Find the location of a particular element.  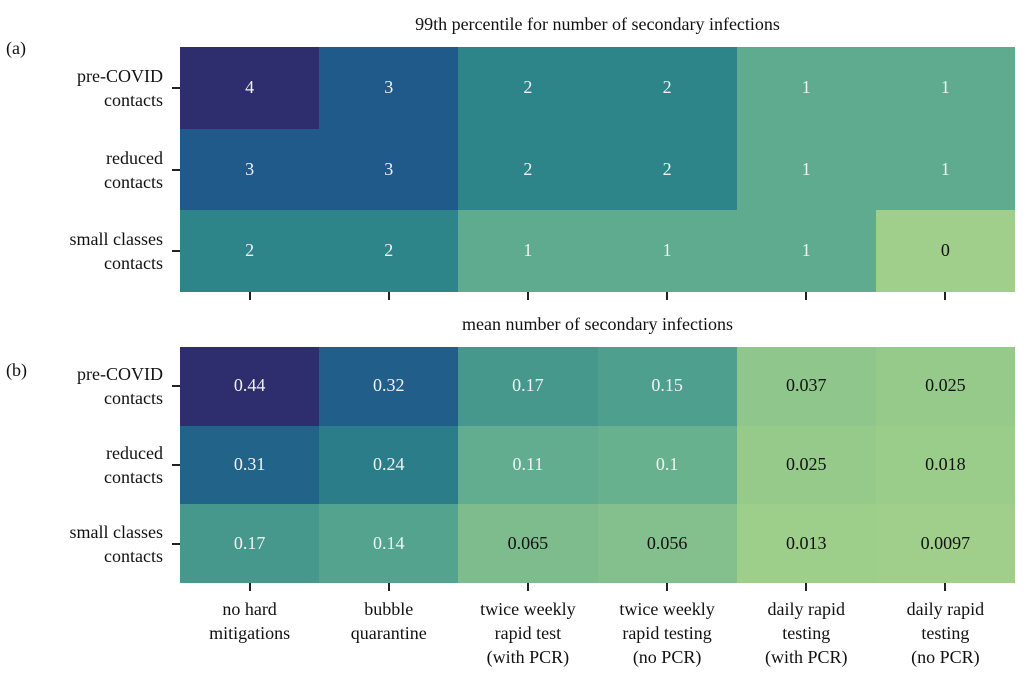

cell-value: 0.018 is located at coordinates (945, 464).